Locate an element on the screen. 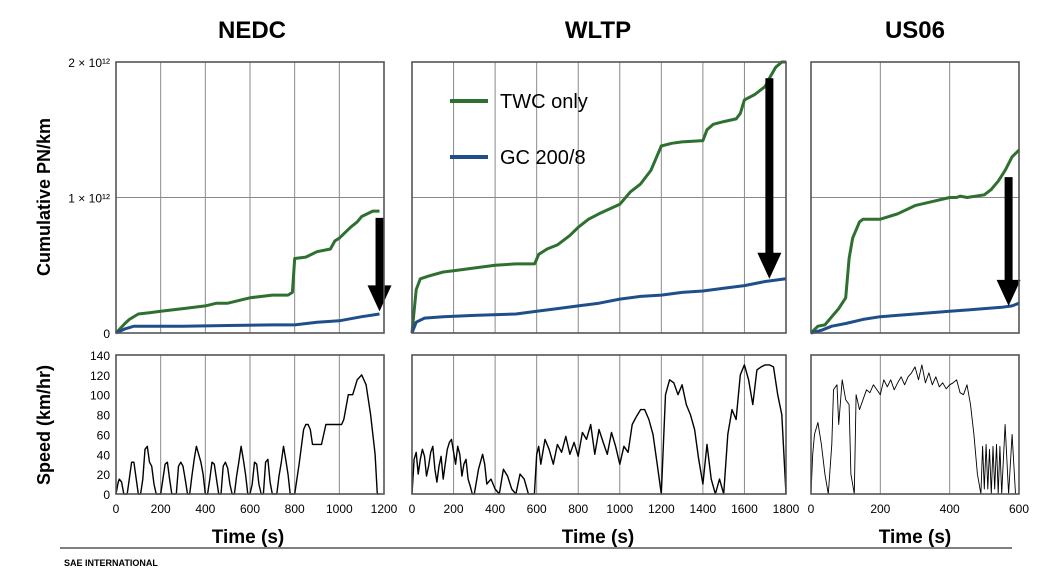  bottom-plot-frame-nedc is located at coordinates (250, 424).